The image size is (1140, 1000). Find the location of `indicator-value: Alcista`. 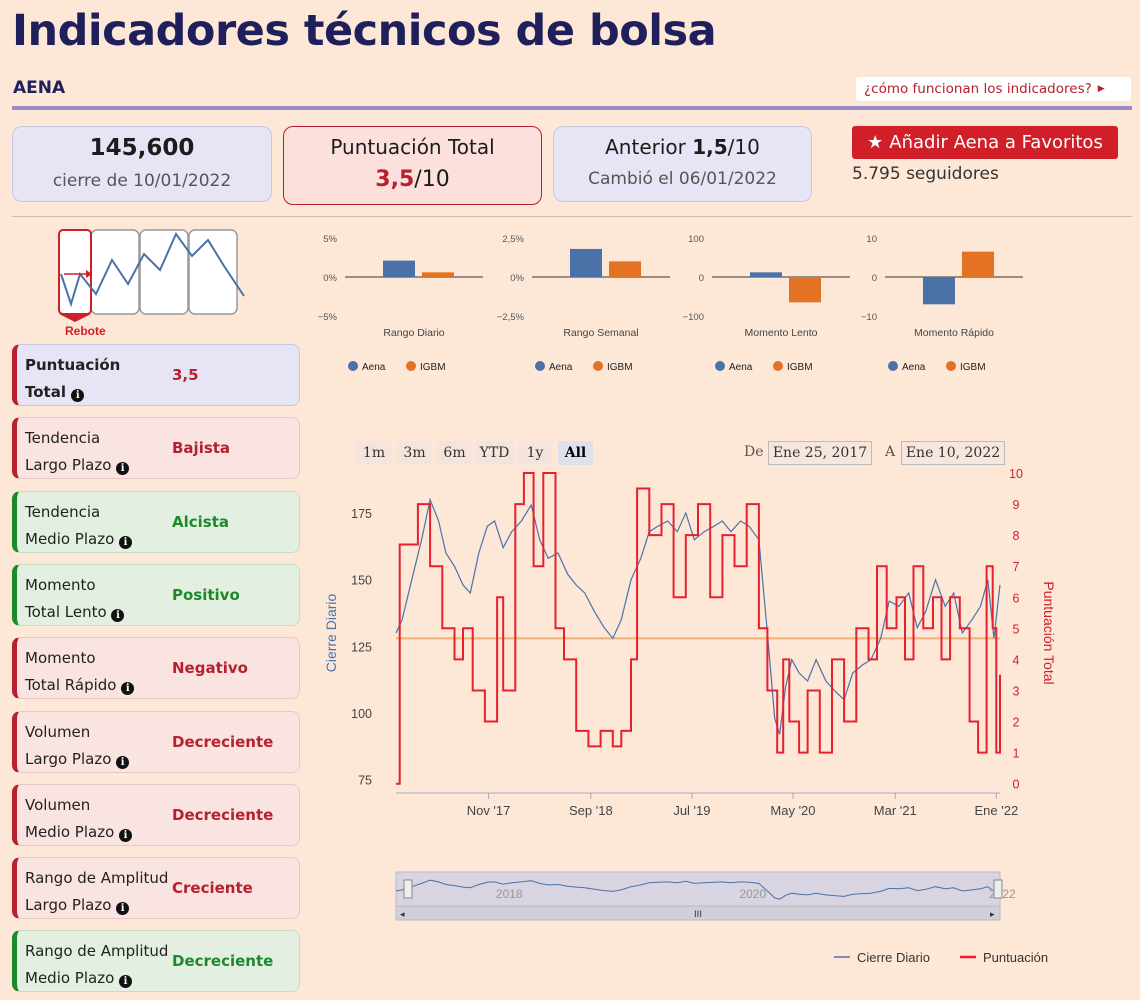

indicator-value: Alcista is located at coordinates (201, 521).